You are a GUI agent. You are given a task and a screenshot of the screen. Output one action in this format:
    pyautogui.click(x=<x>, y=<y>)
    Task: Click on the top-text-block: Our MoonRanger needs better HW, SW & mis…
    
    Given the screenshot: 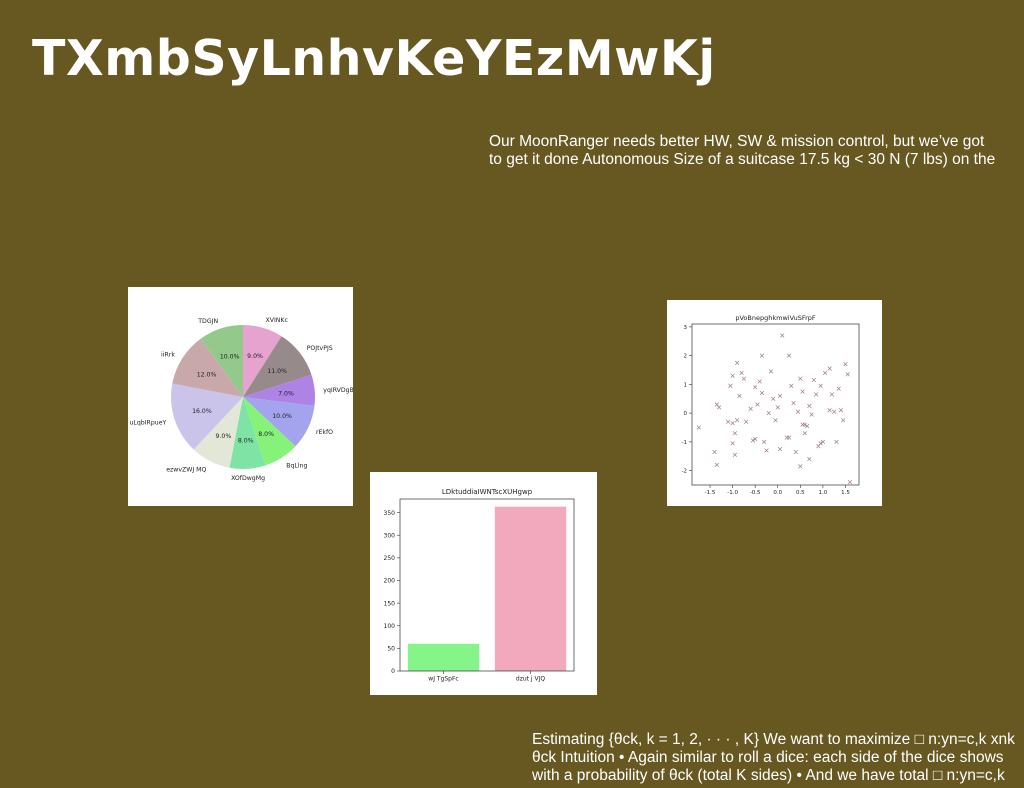 What is the action you would take?
    pyautogui.click(x=742, y=151)
    